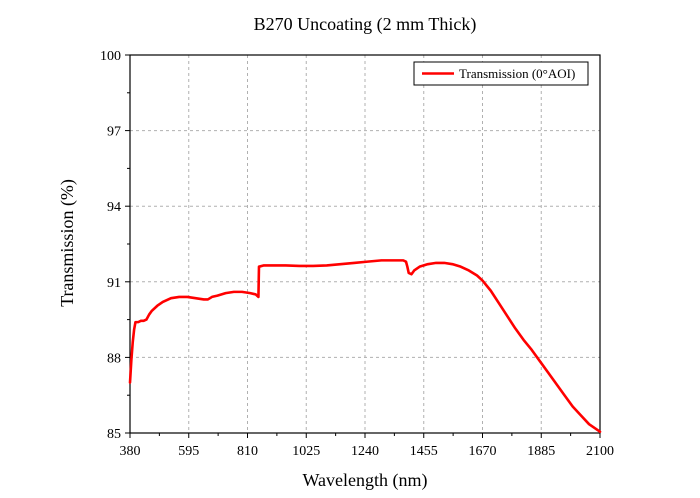 Image resolution: width=700 pixels, height=498 pixels. What do you see at coordinates (365, 24) in the screenshot?
I see `chart-title: B270 Uncoating (2 mm Thick)` at bounding box center [365, 24].